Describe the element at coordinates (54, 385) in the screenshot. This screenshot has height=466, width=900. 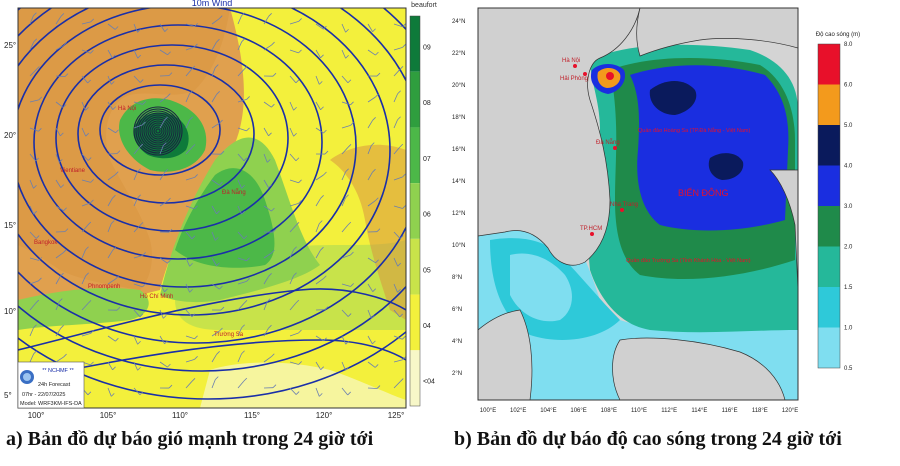
I see `forecast-line: 24h Forecast` at that location.